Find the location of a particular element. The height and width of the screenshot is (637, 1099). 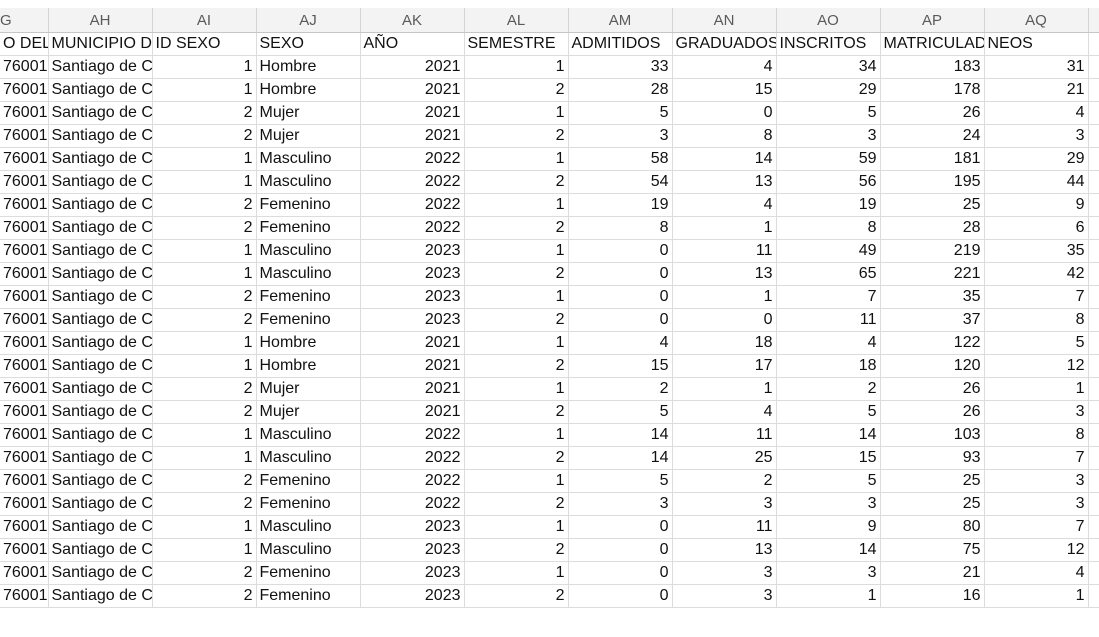

cell-matriculados: 195 is located at coordinates (932, 182).